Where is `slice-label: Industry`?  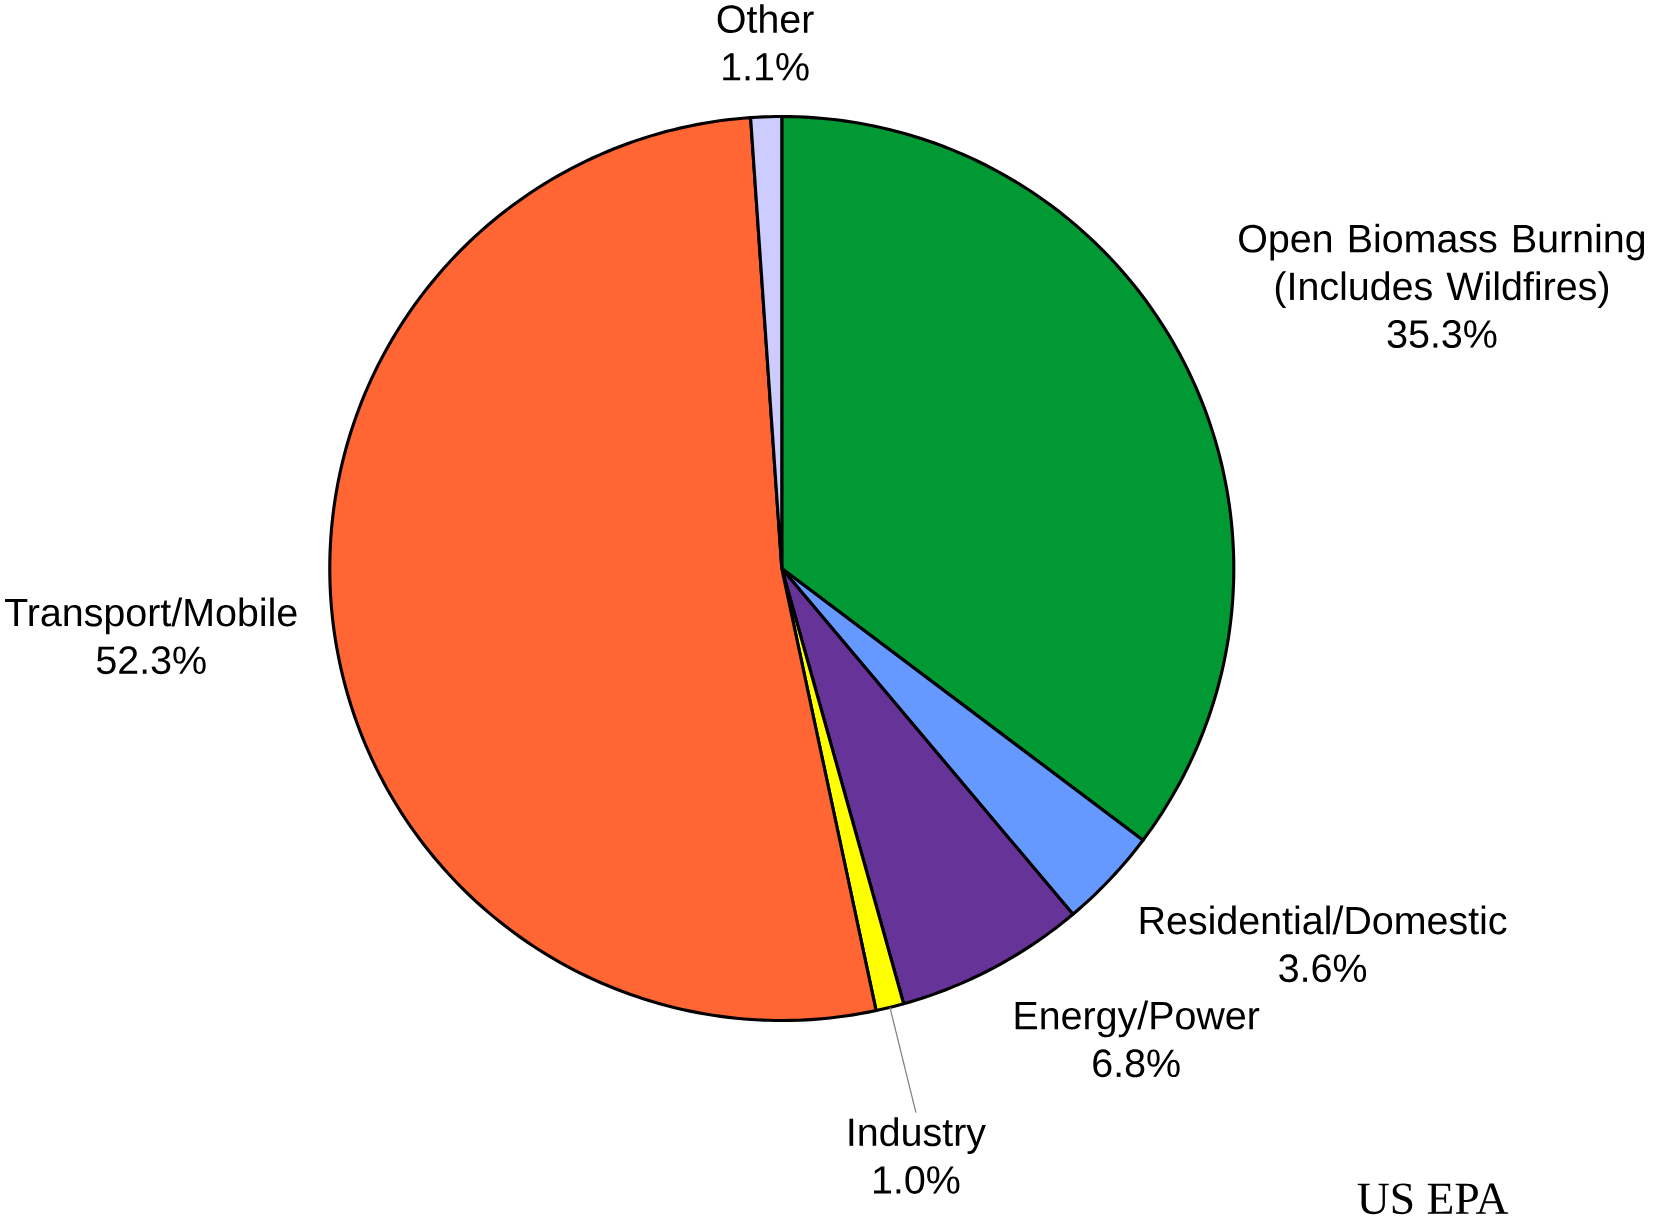
slice-label: Industry is located at coordinates (917, 1135).